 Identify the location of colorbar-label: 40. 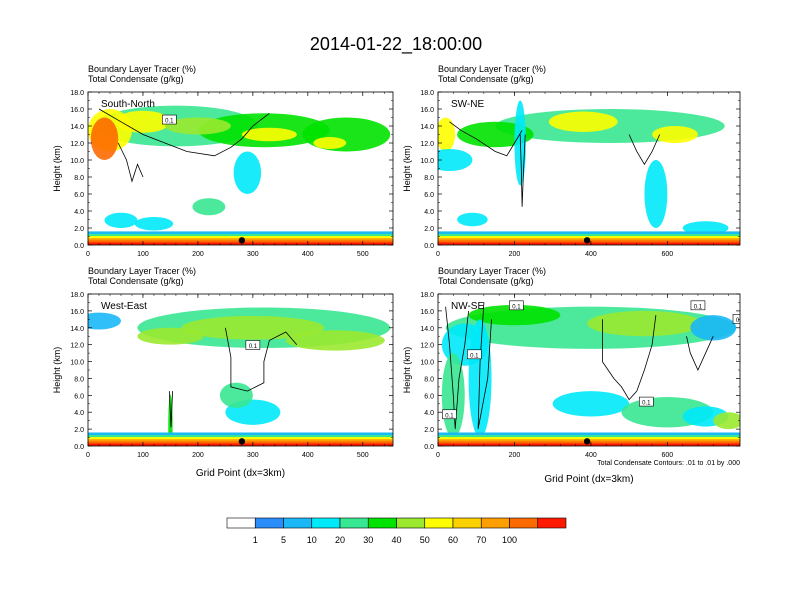
(396, 540).